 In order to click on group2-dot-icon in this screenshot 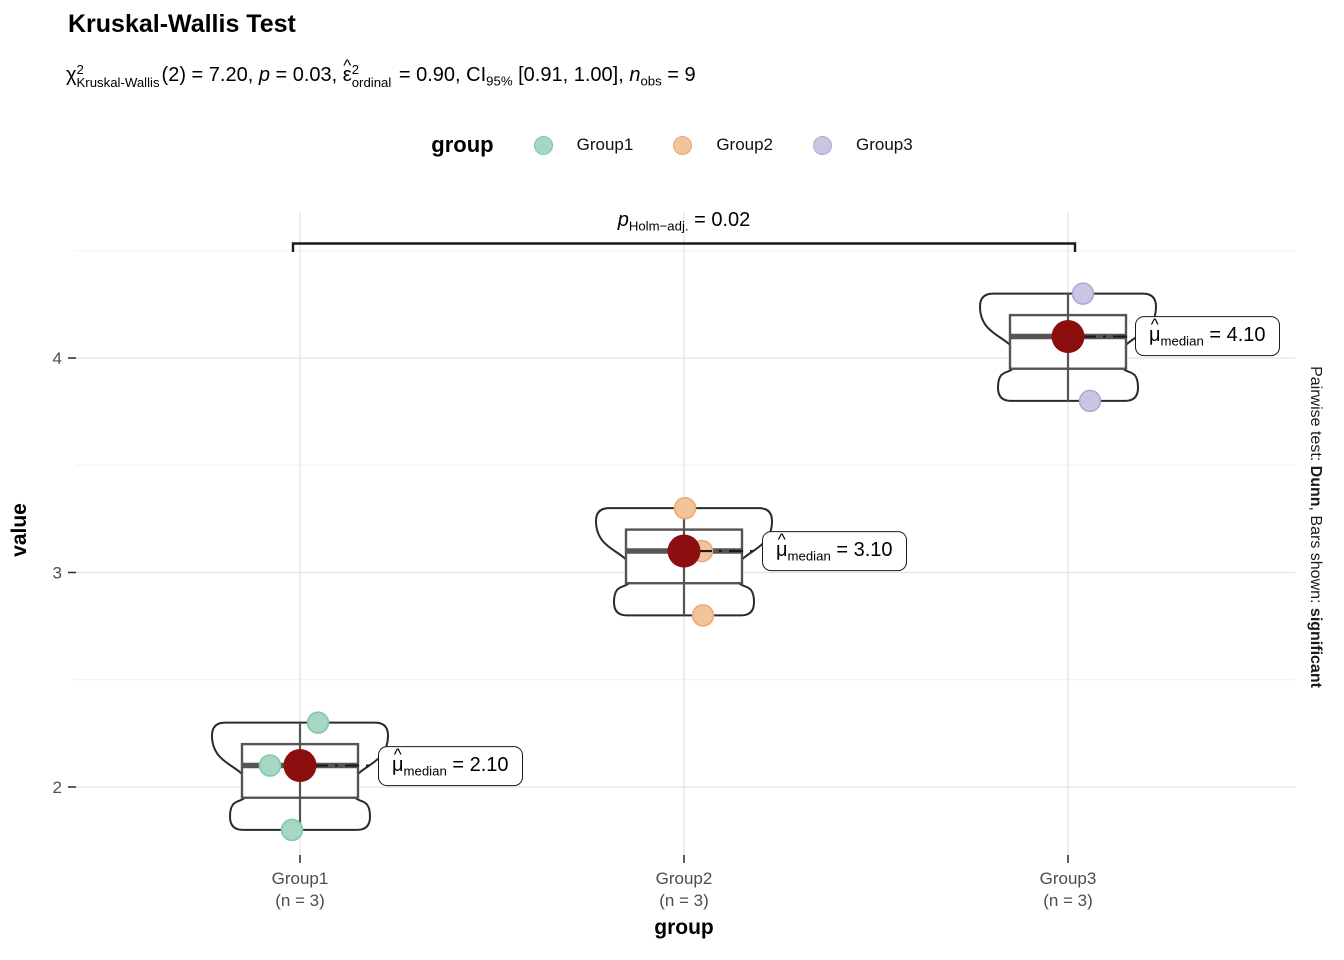, I will do `click(683, 145)`.